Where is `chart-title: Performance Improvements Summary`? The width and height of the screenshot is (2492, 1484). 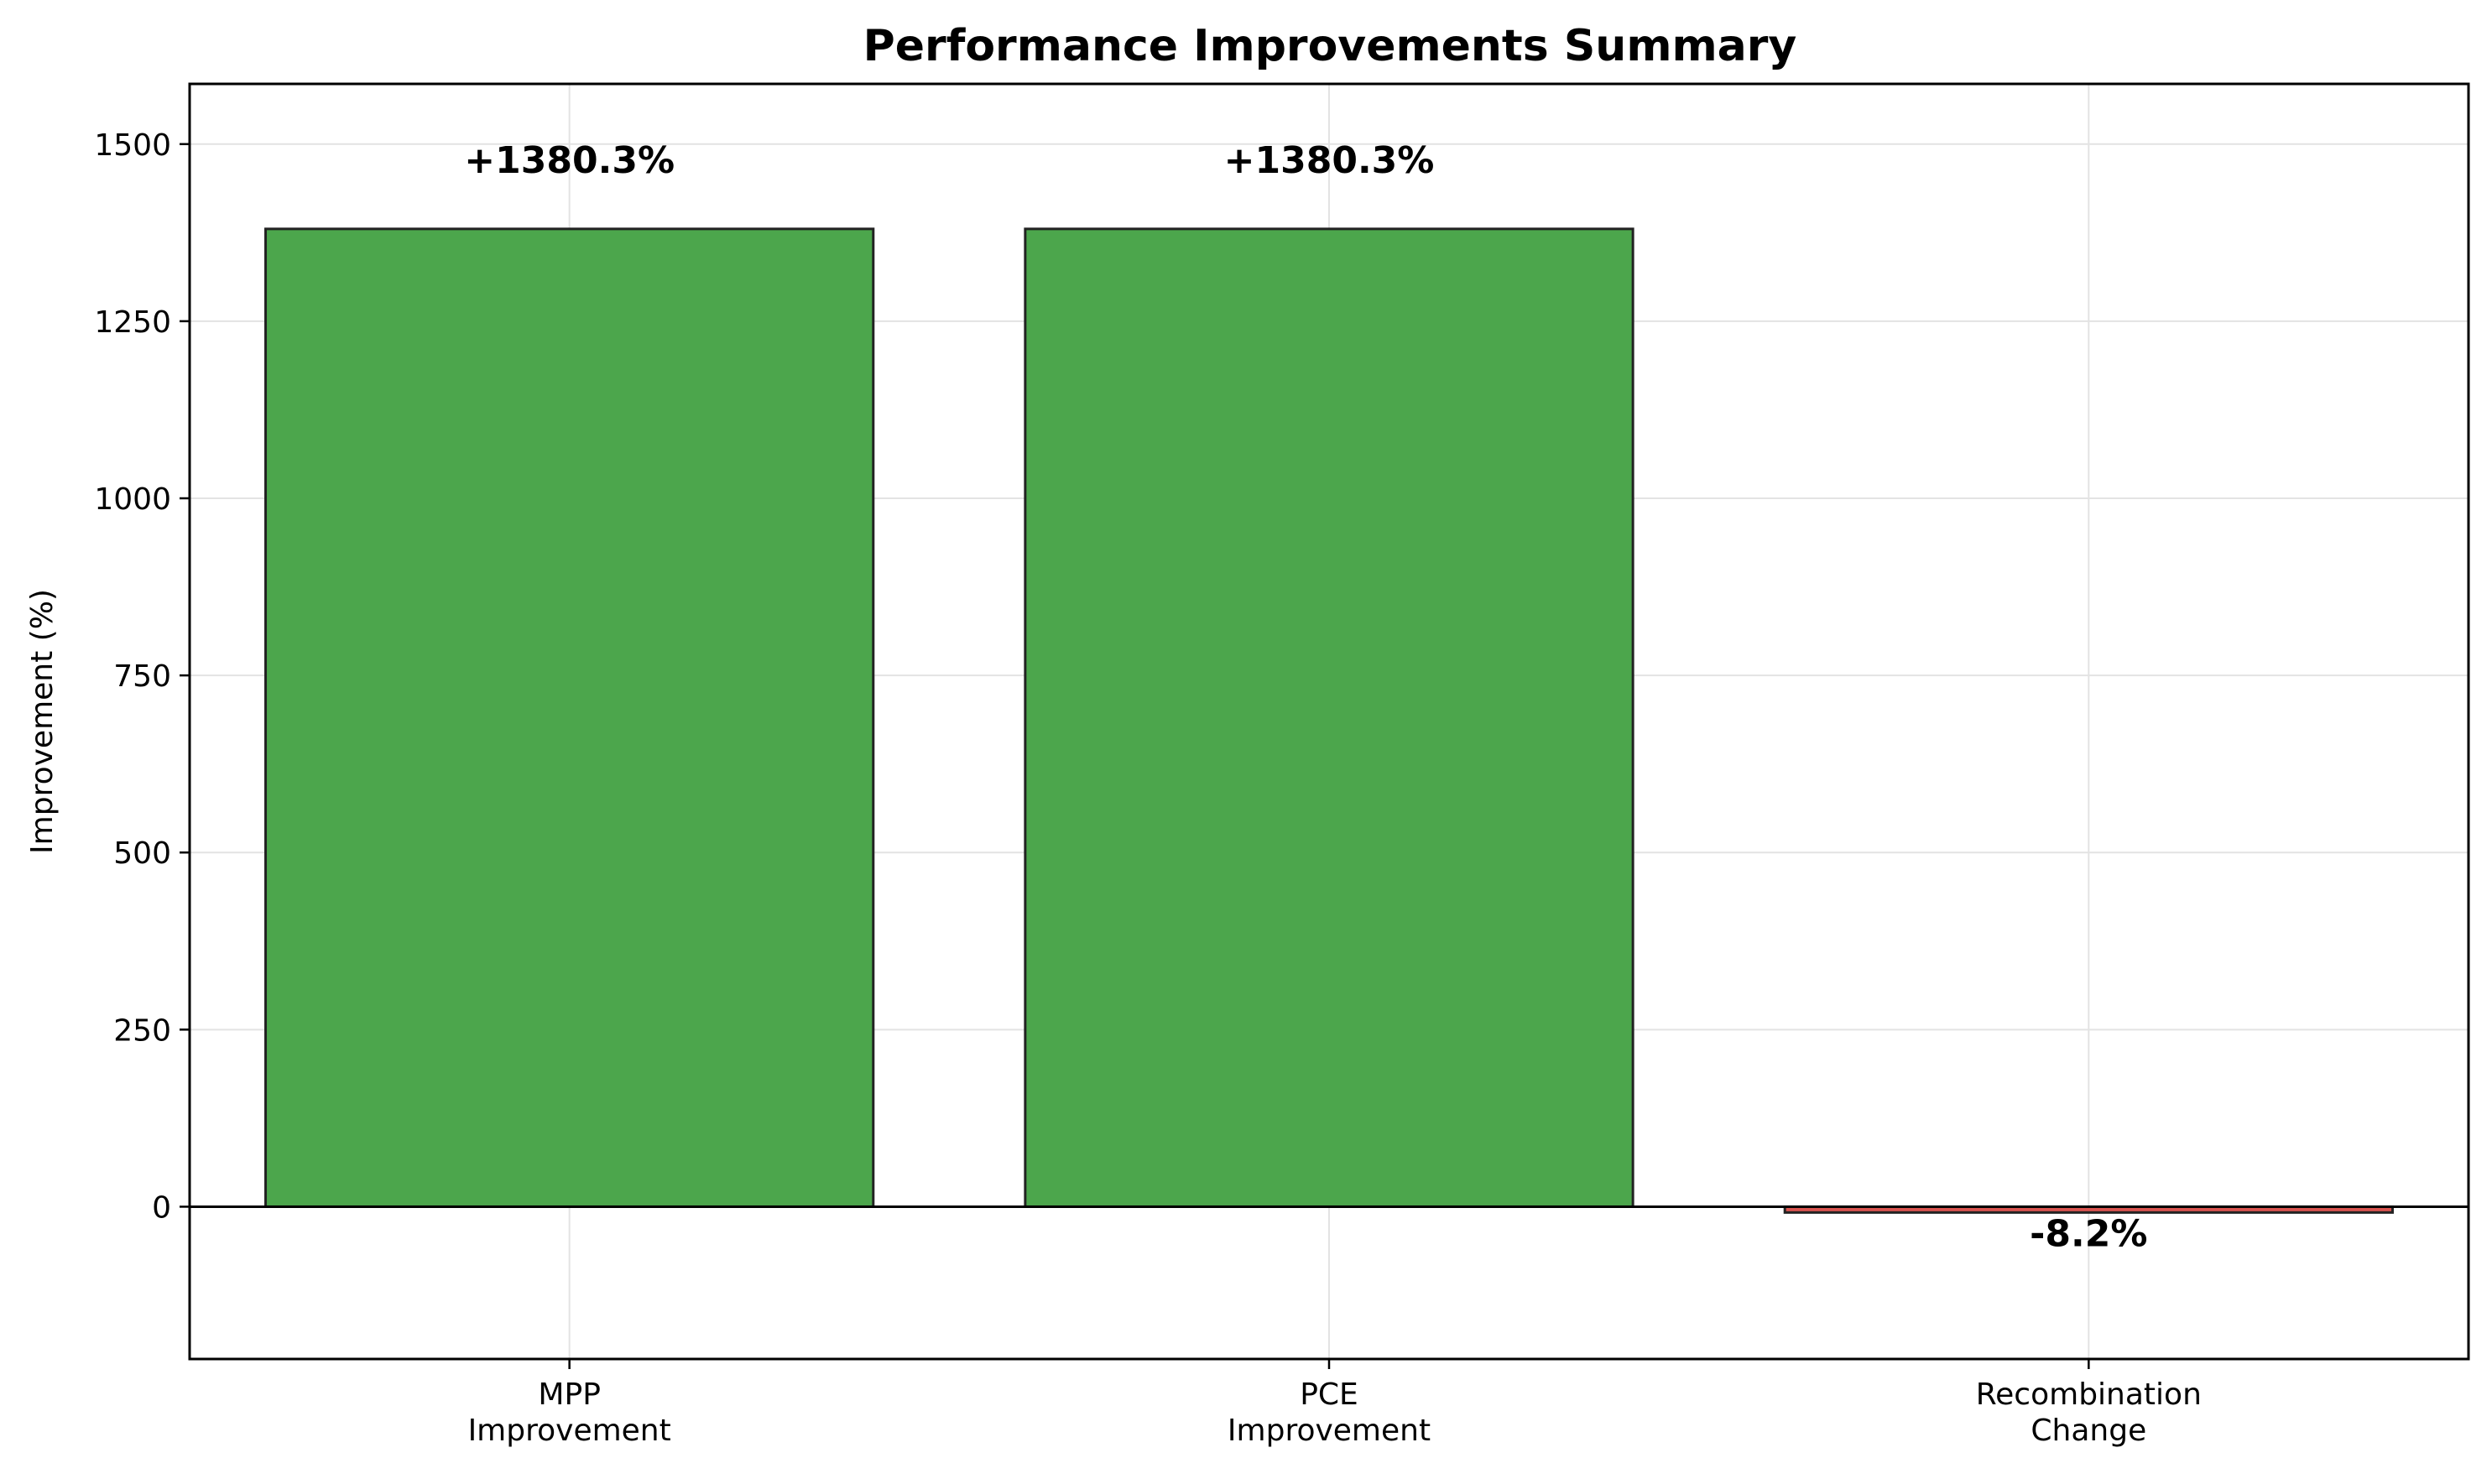 chart-title: Performance Improvements Summary is located at coordinates (1330, 46).